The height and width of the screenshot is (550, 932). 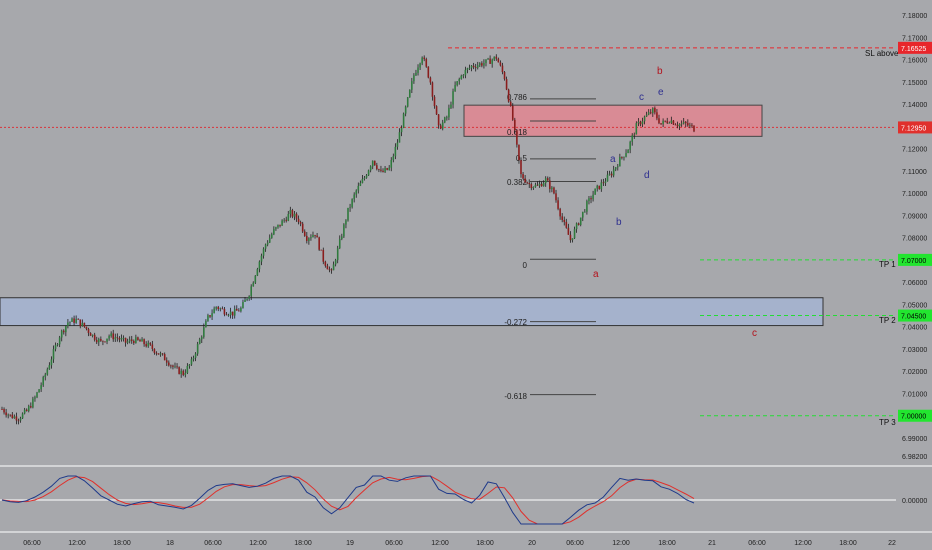 What do you see at coordinates (575, 543) in the screenshot?
I see `time-tick-12: 06:00` at bounding box center [575, 543].